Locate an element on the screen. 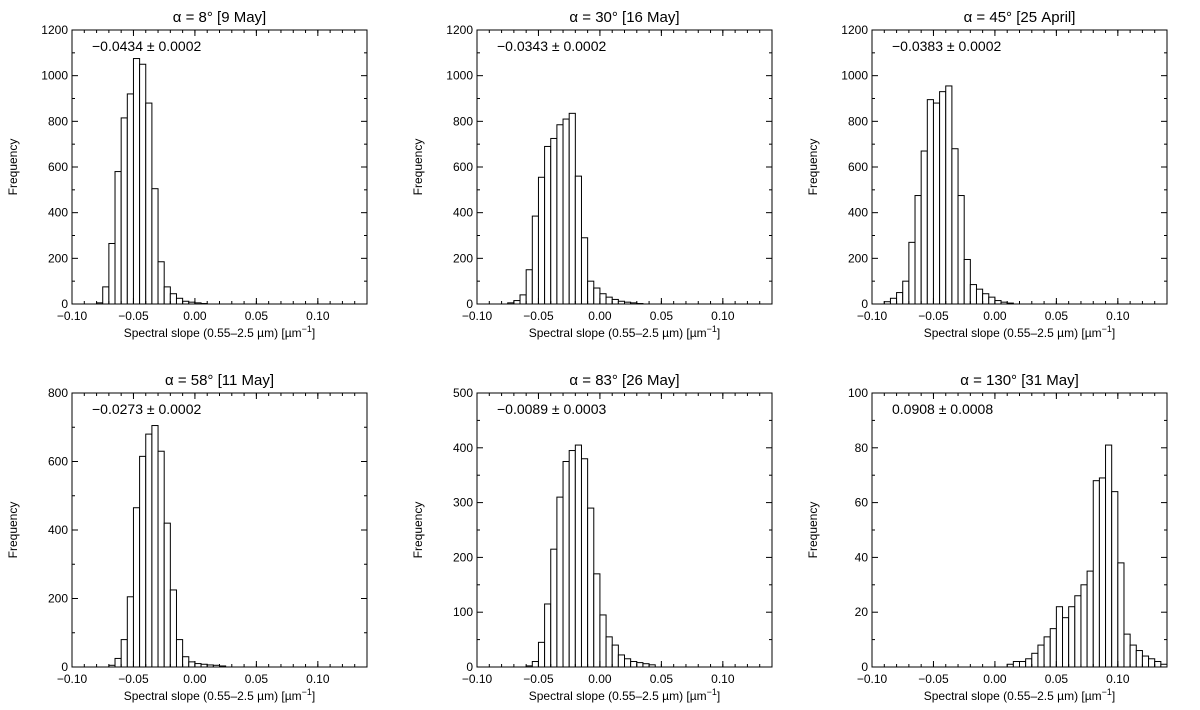 Image resolution: width=1200 pixels, height=710 pixels. x-axis-label-exponent: −1 is located at coordinates (307, 692).